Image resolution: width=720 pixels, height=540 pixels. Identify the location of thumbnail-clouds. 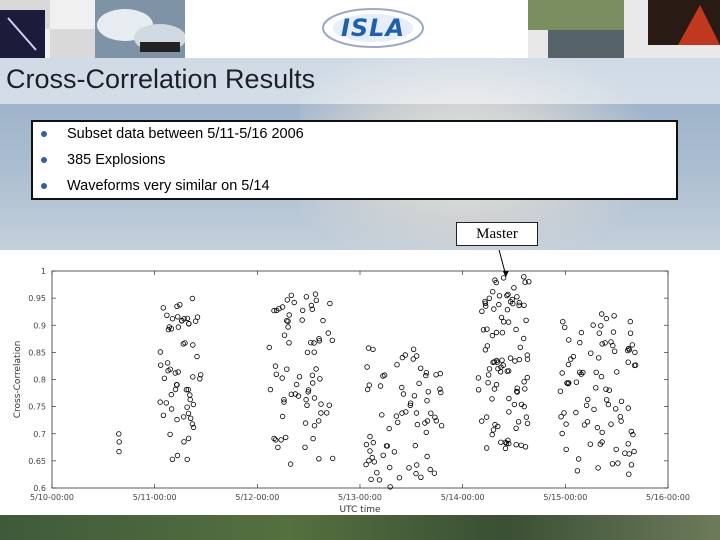
(140, 29).